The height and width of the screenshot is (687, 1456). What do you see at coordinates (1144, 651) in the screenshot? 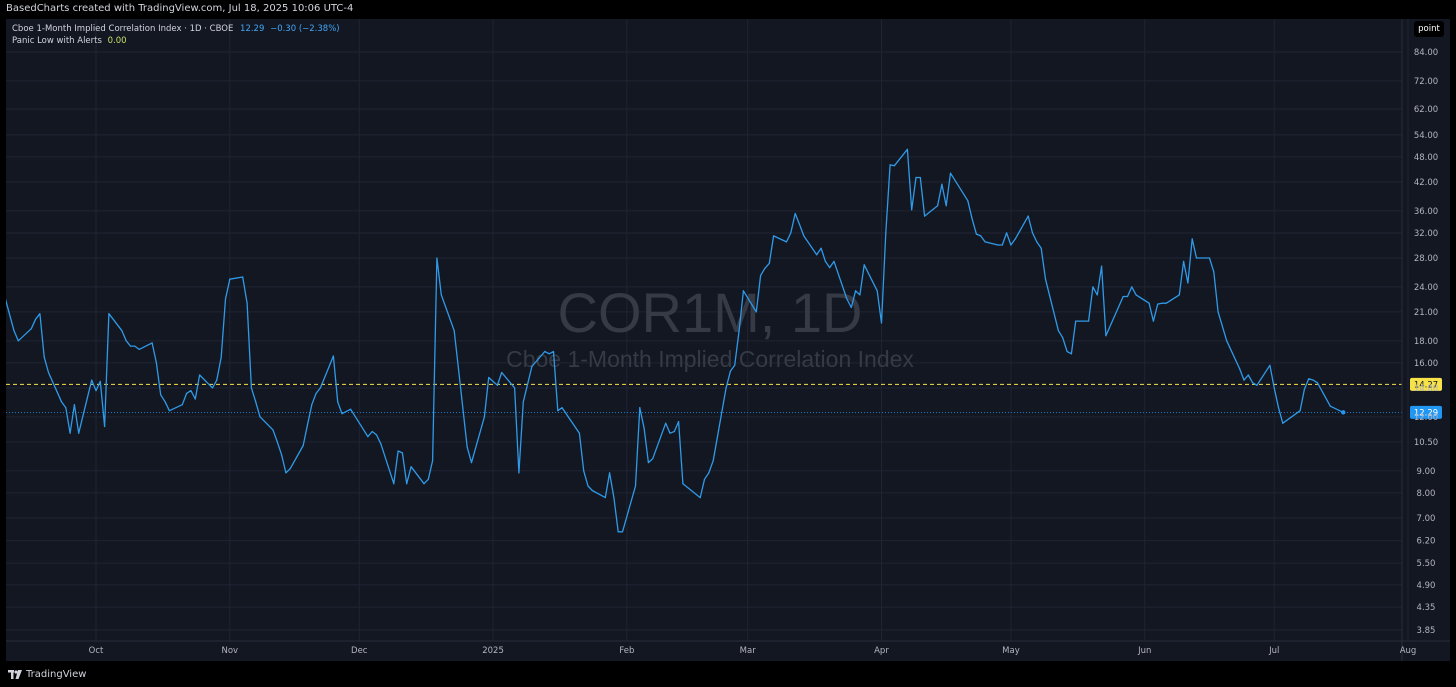
I see `x-tick-label: Jun` at bounding box center [1144, 651].